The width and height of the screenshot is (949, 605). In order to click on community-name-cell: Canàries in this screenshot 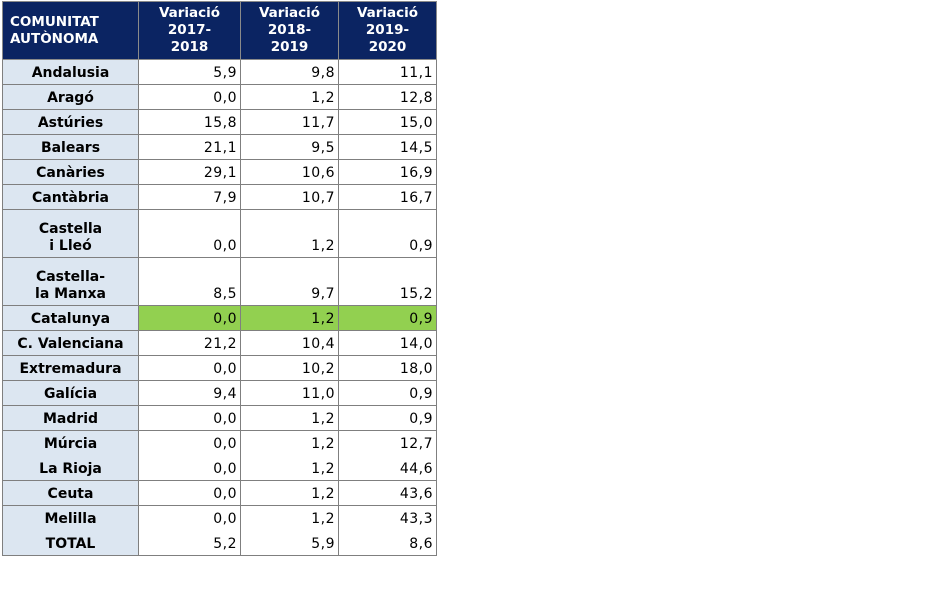, I will do `click(70, 172)`.